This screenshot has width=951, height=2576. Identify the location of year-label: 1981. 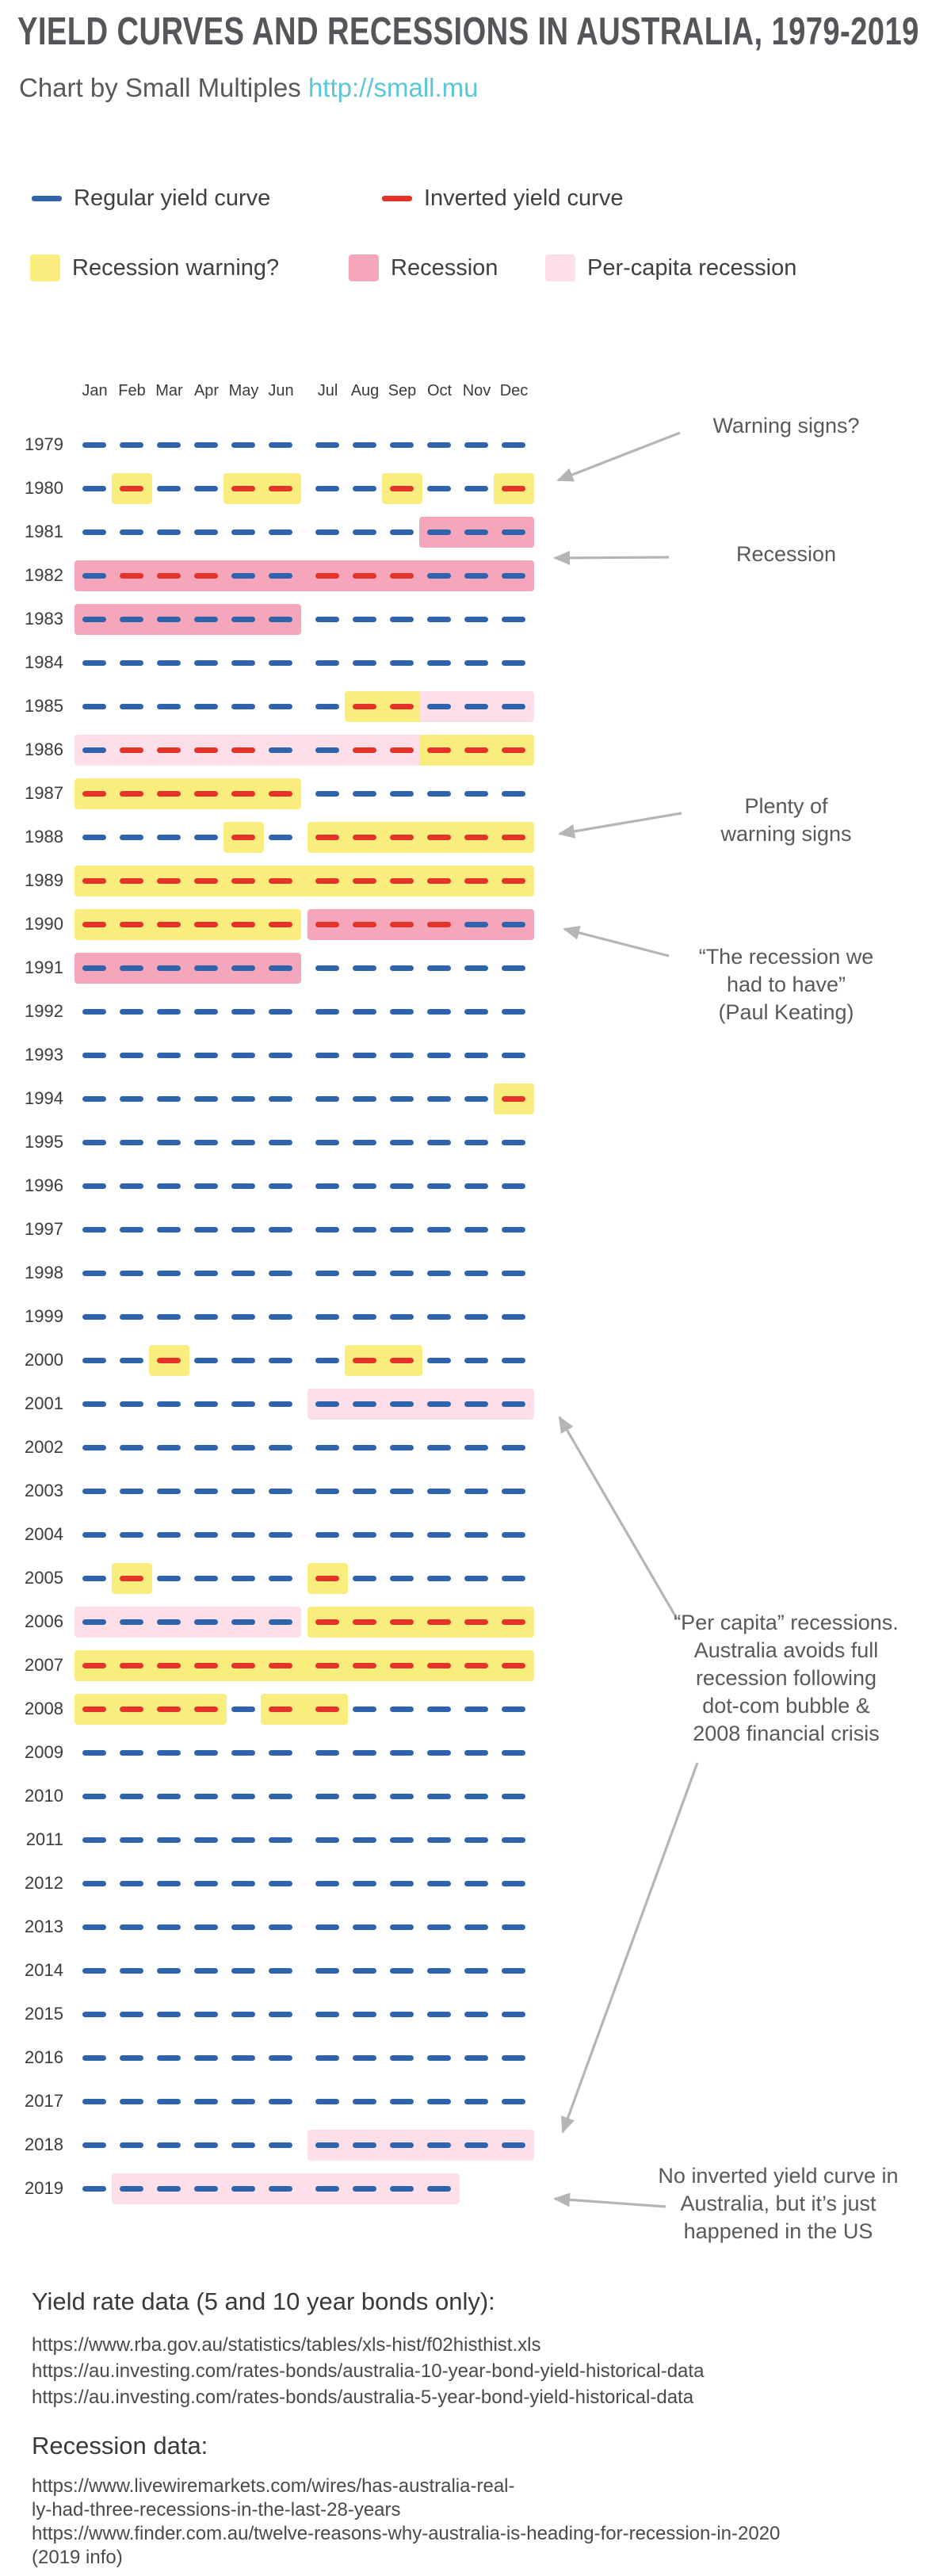
(44, 531).